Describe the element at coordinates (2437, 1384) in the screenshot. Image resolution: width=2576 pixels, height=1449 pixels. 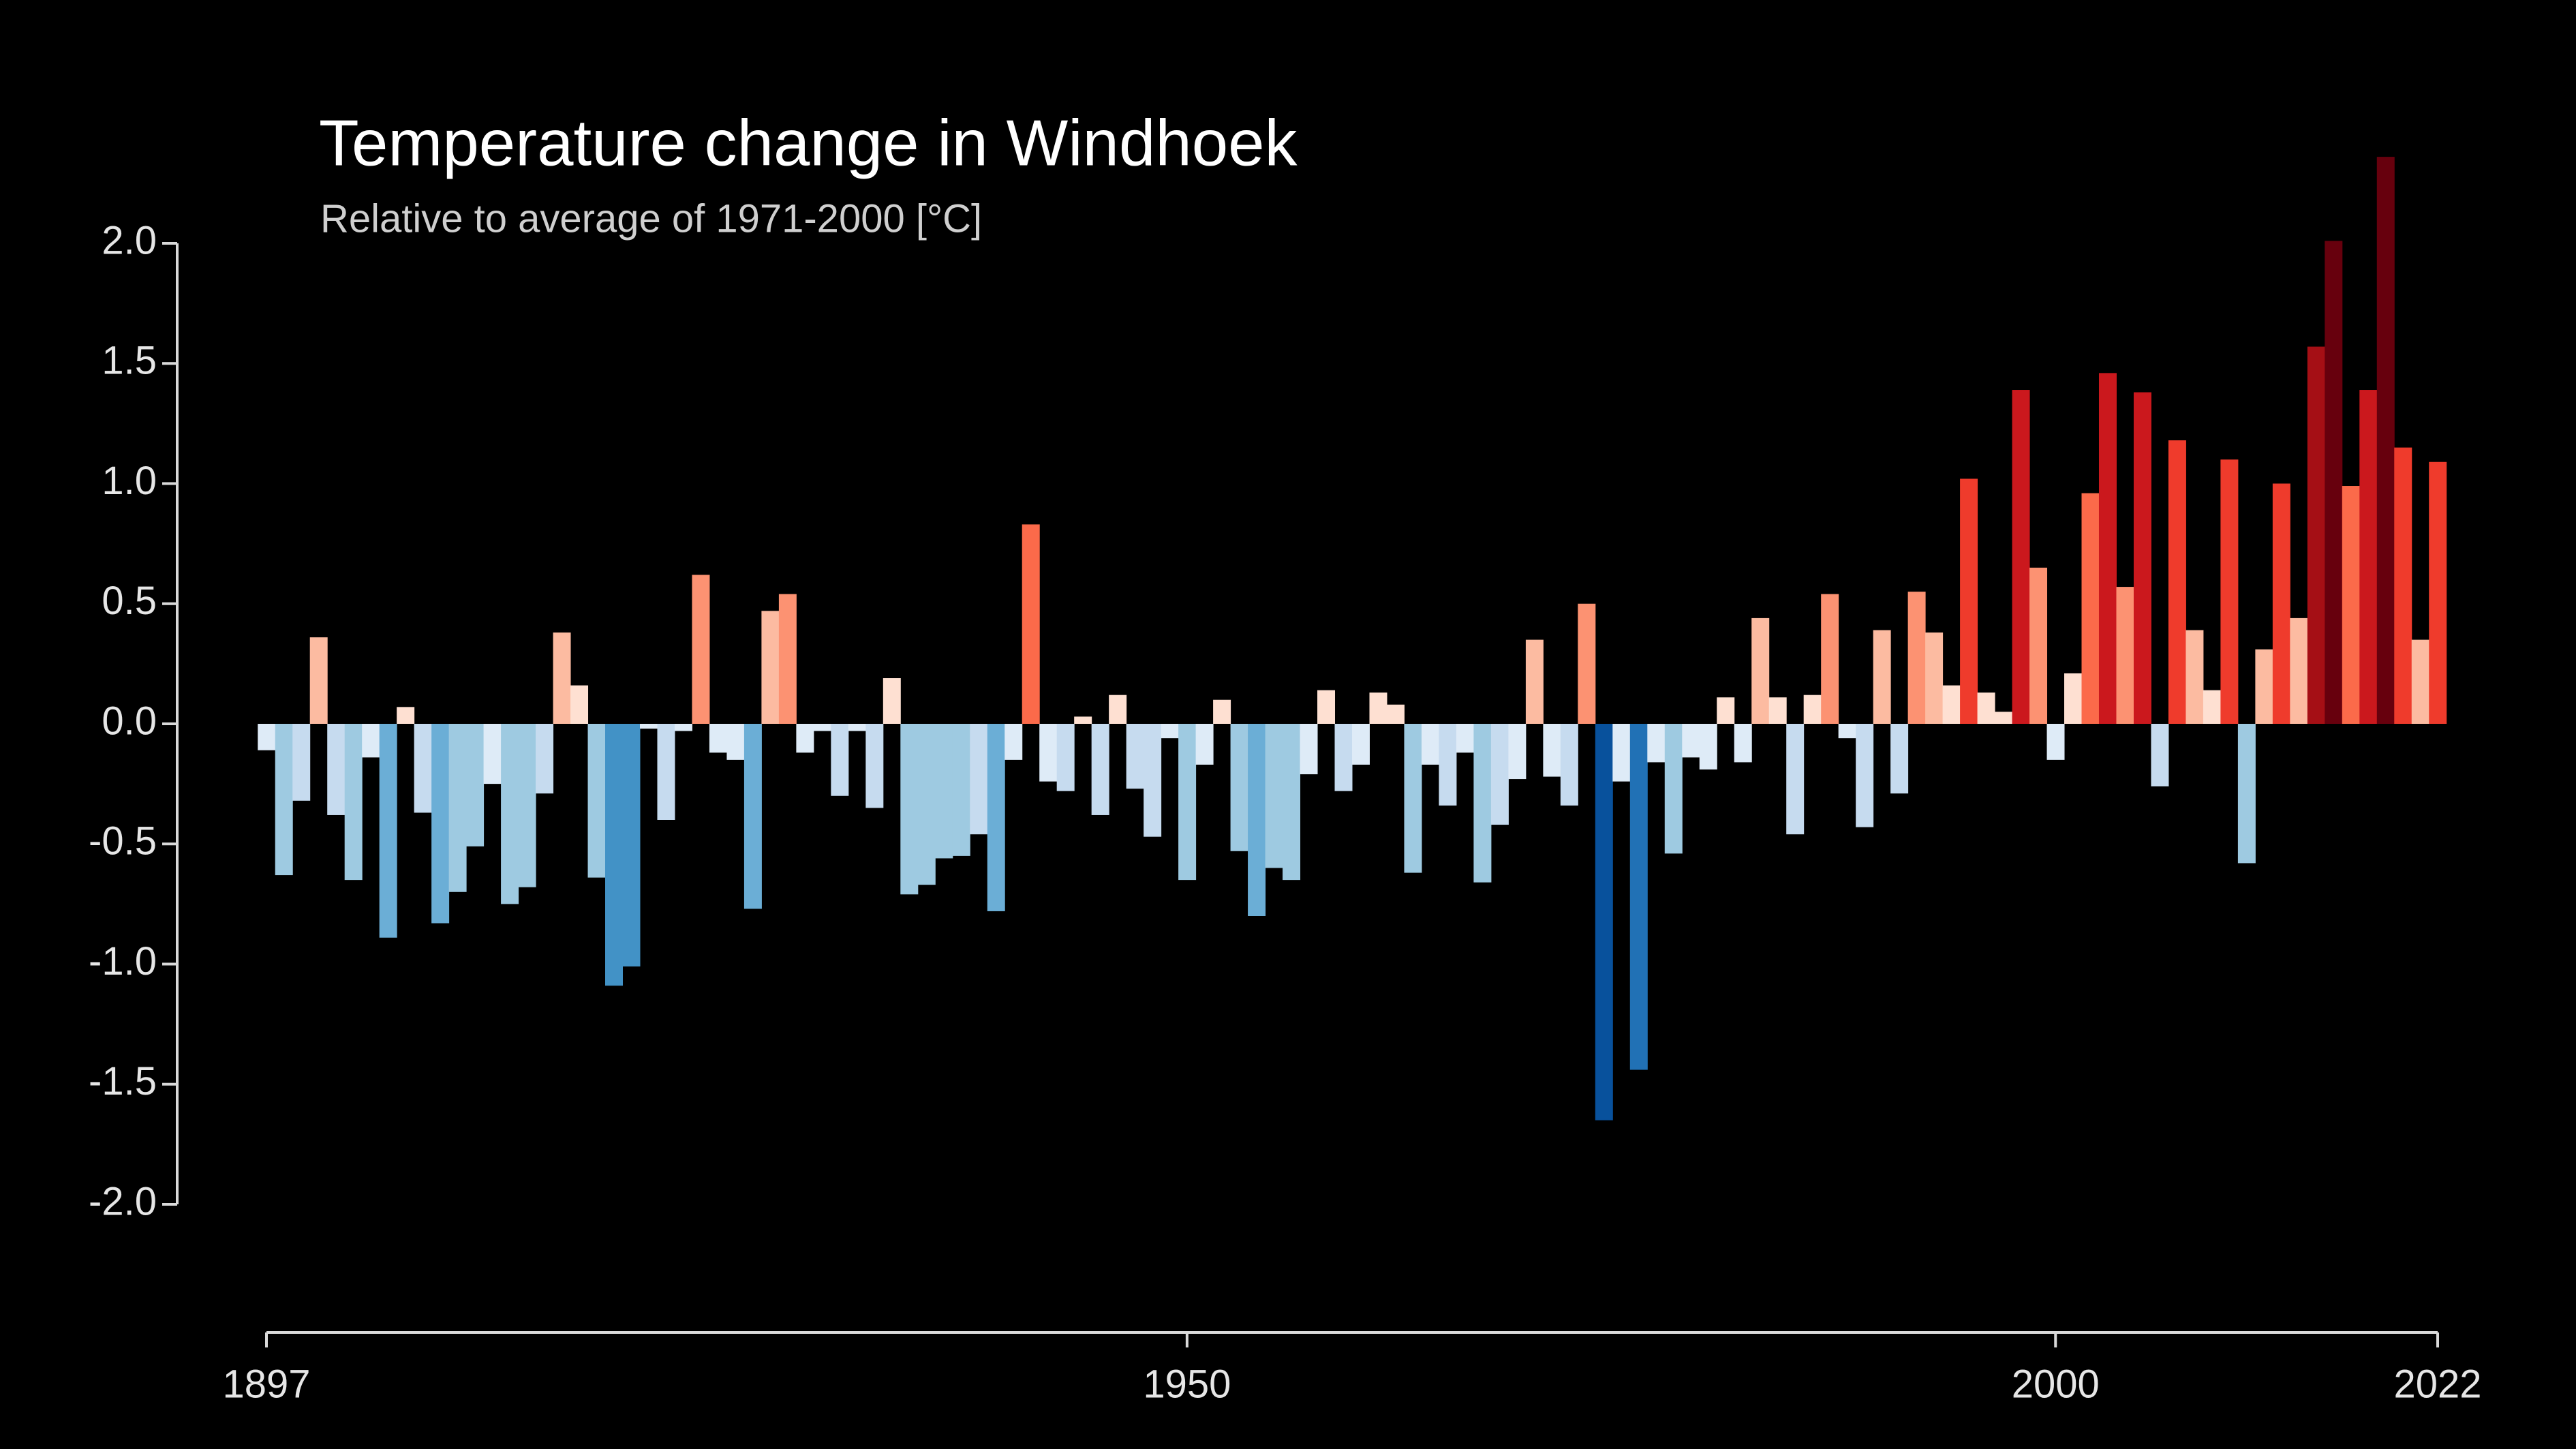
I see `x-tick-label: 2022` at that location.